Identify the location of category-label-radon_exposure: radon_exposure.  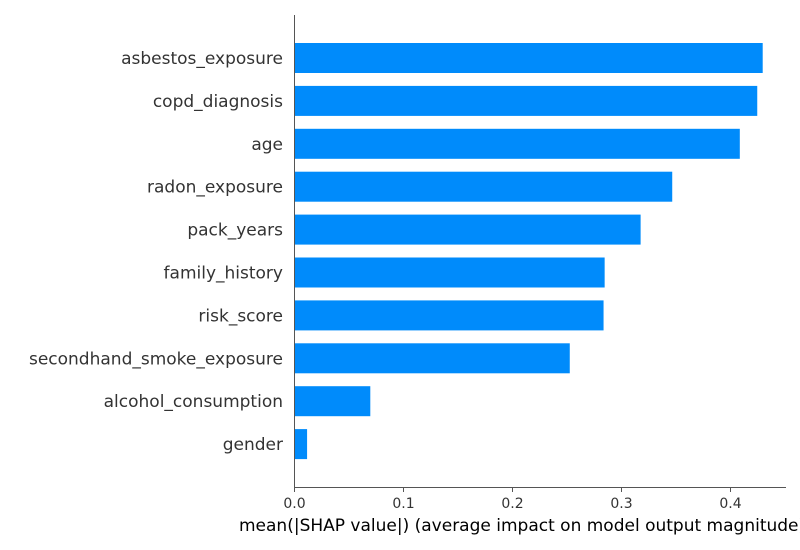
(215, 188).